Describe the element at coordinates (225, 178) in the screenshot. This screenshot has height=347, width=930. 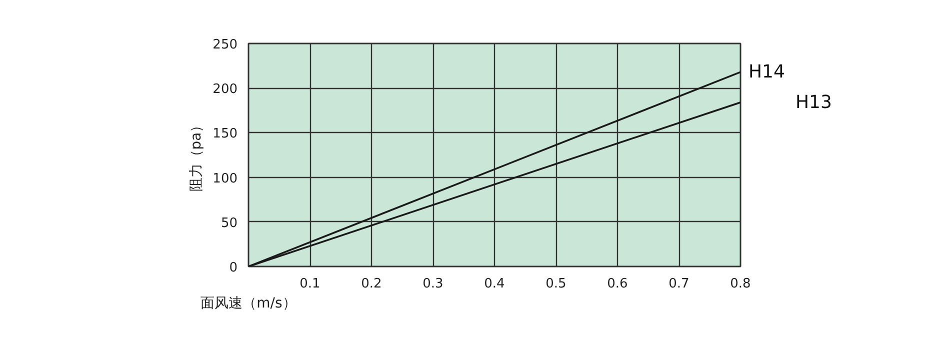
I see `y-tick-label: 100` at that location.